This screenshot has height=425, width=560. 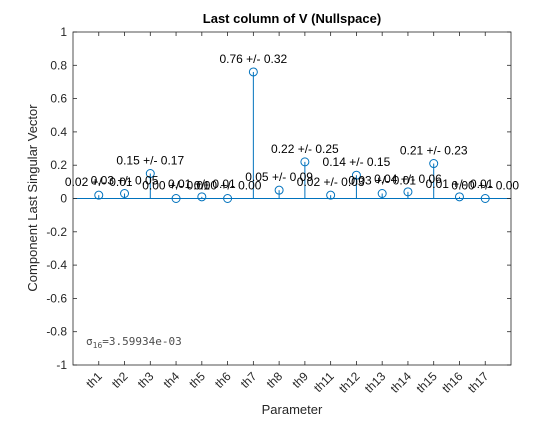 I want to click on data-label: 0.02 +/- 0.03, so click(x=331, y=182).